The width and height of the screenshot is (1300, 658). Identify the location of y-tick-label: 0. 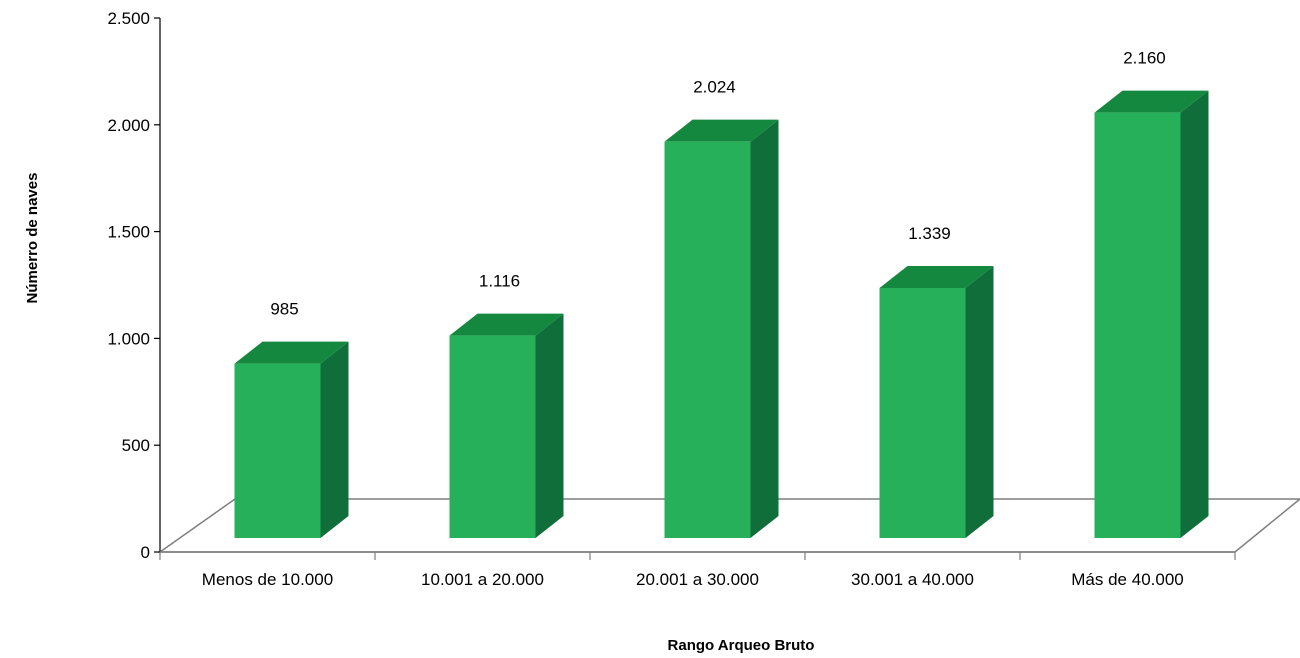
(145, 552).